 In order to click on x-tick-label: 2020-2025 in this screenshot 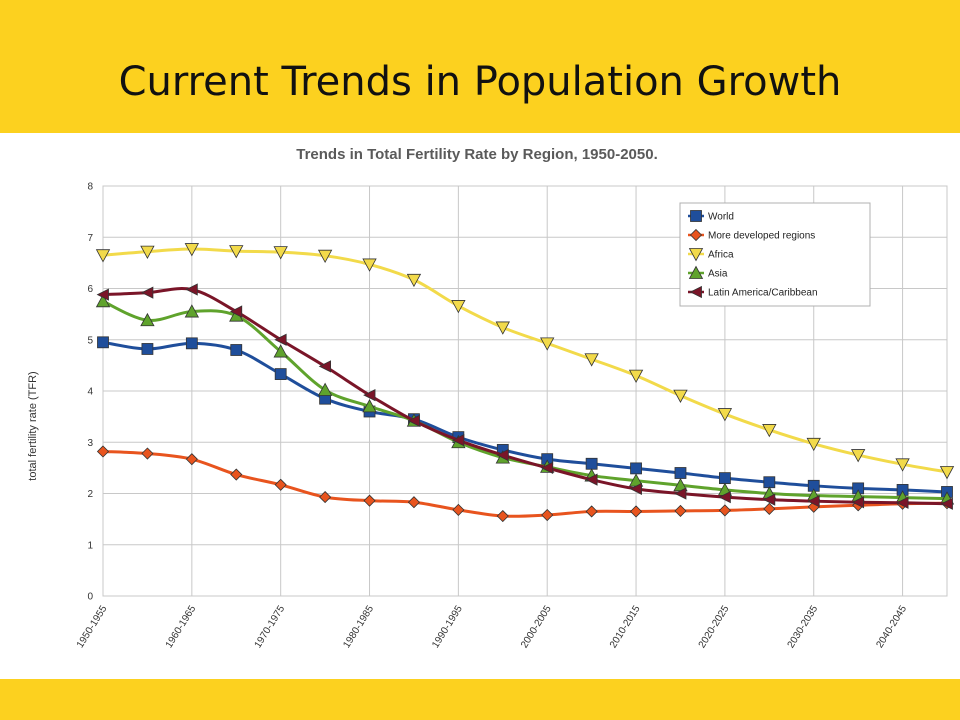, I will do `click(714, 626)`.